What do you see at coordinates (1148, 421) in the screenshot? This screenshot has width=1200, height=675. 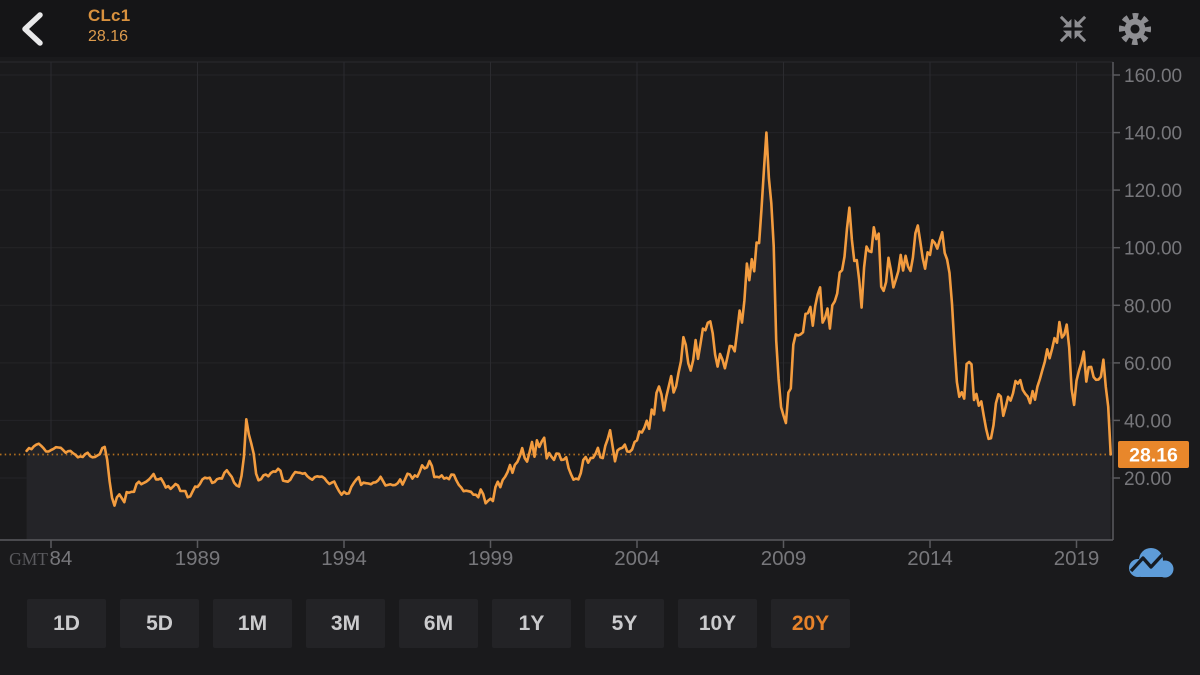 I see `y-axis-tick-label: 40.00` at bounding box center [1148, 421].